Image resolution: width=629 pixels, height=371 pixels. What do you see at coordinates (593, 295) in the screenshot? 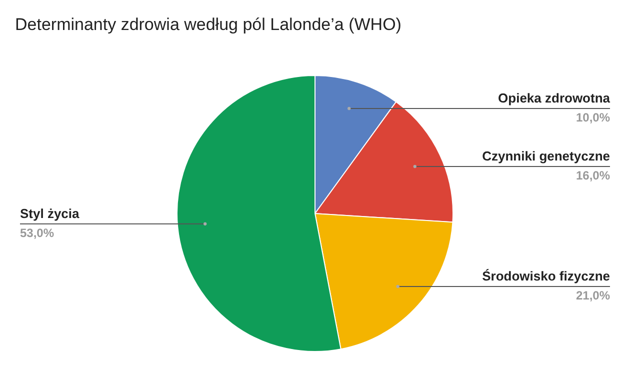
I see `data-label: 21,0%` at bounding box center [593, 295].